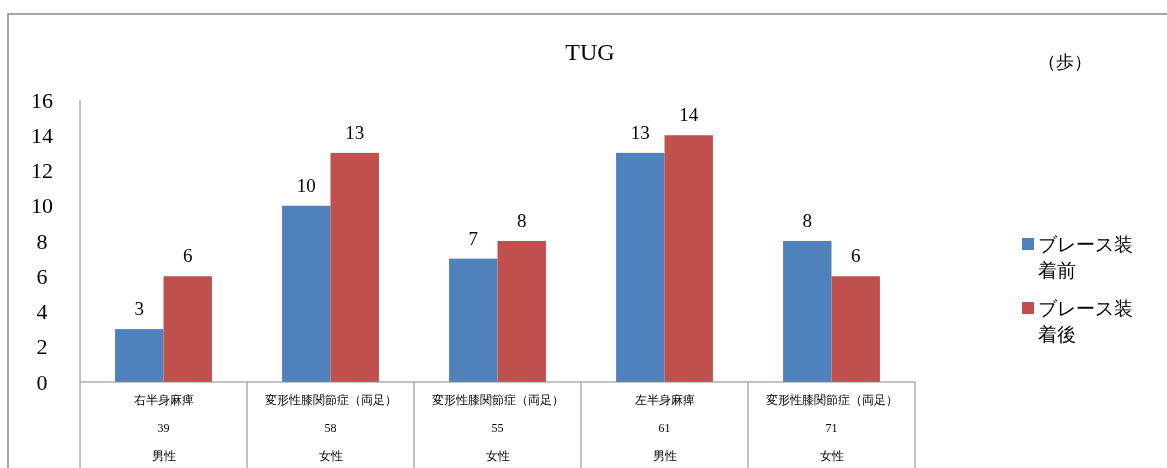 Image resolution: width=1167 pixels, height=468 pixels. I want to click on data-label: 10, so click(306, 185).